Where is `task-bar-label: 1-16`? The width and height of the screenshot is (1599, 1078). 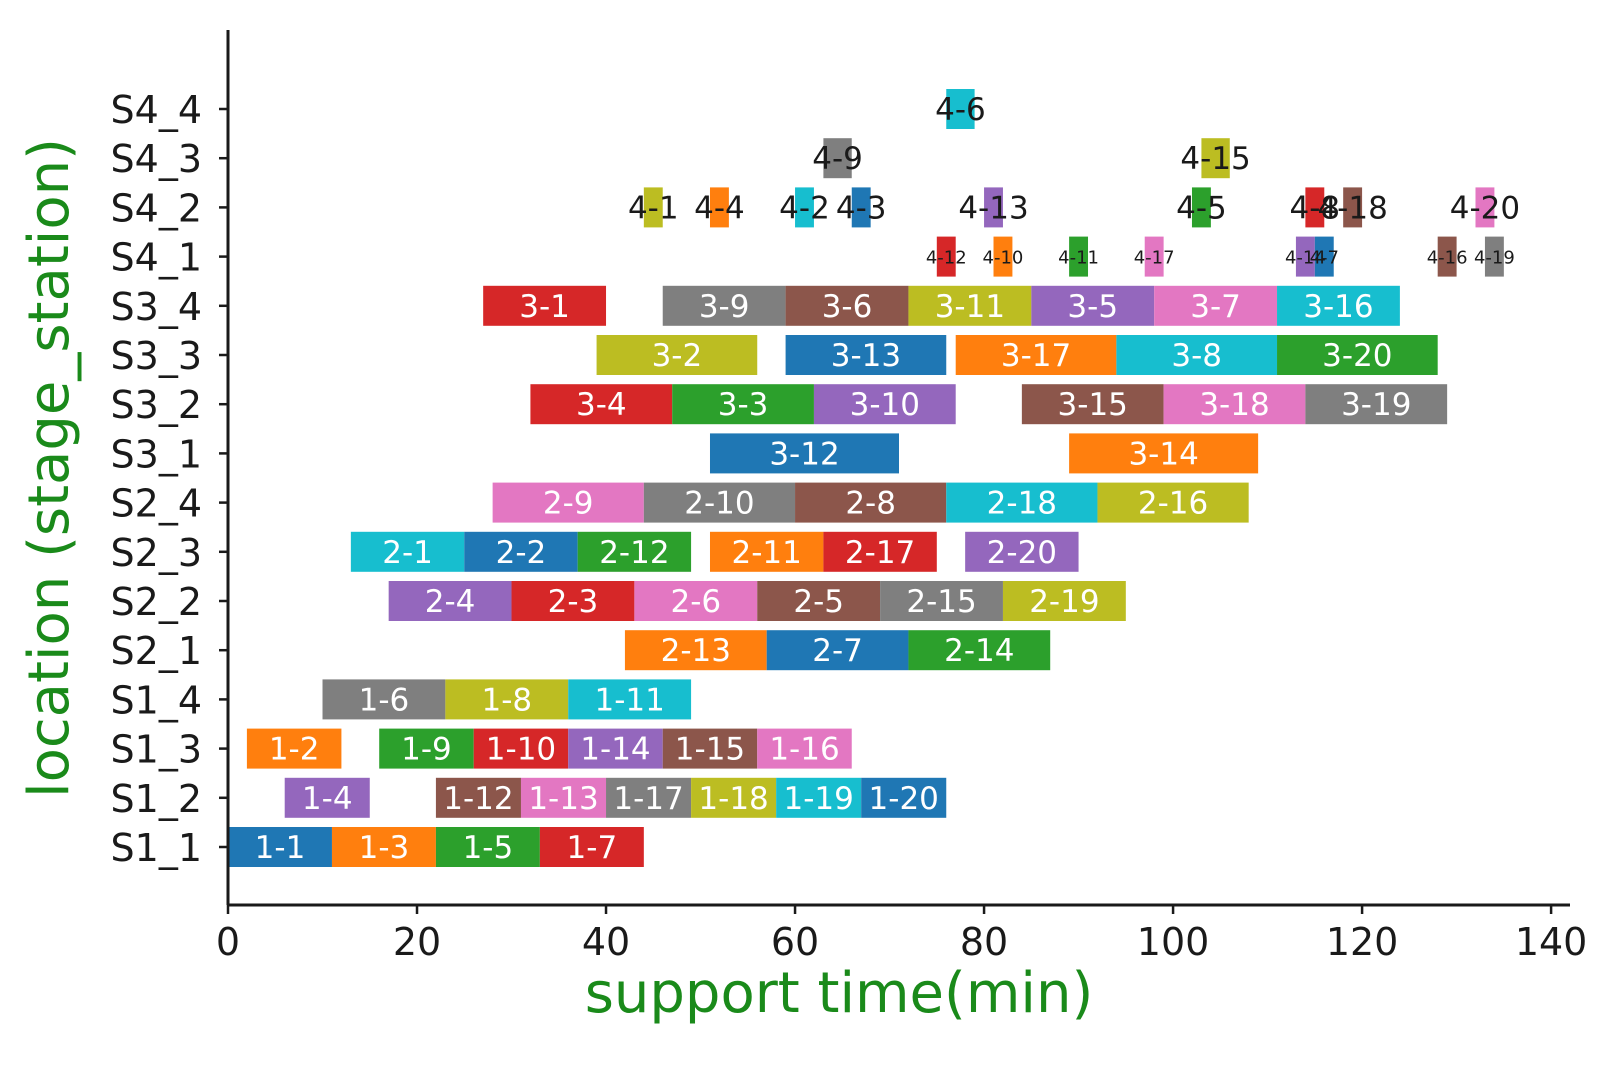
task-bar-label: 1-16 is located at coordinates (804, 750).